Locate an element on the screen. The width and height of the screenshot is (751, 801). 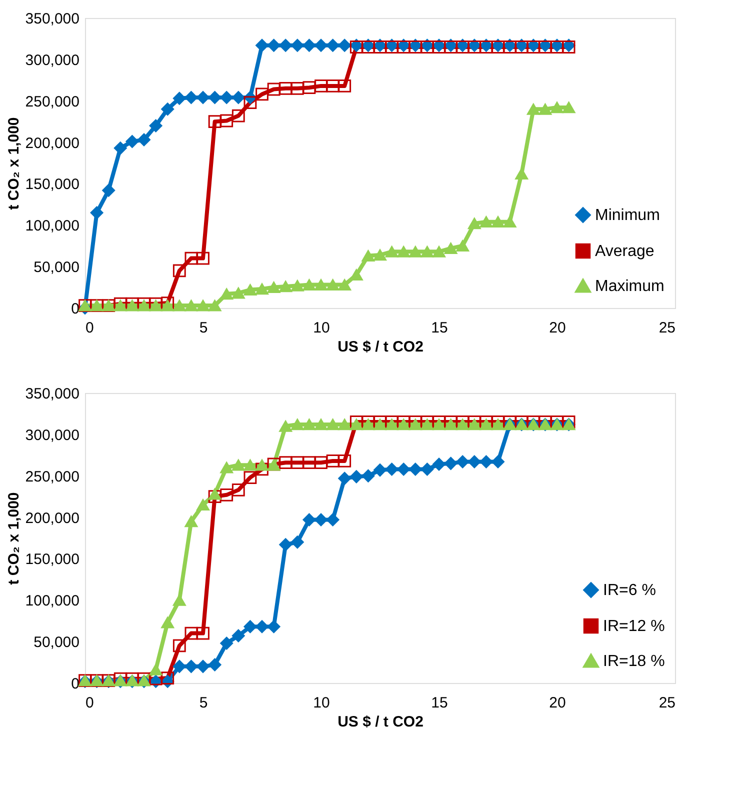
legend-label: IR=12 % is located at coordinates (634, 626).